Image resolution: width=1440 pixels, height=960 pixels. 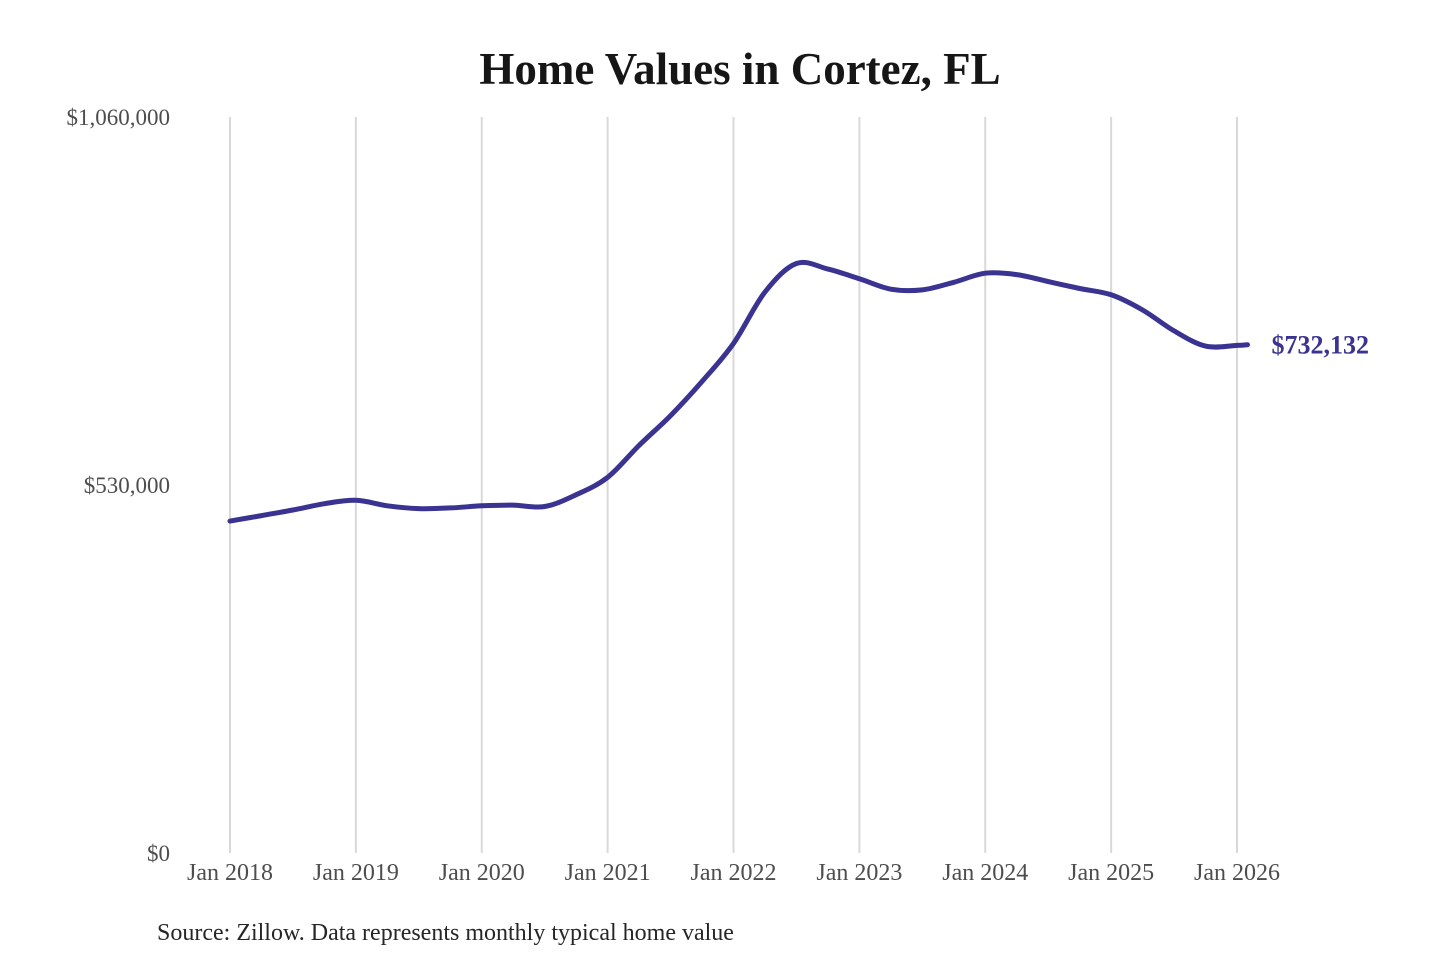 What do you see at coordinates (1321, 345) in the screenshot?
I see `latest-value-label: $732,132` at bounding box center [1321, 345].